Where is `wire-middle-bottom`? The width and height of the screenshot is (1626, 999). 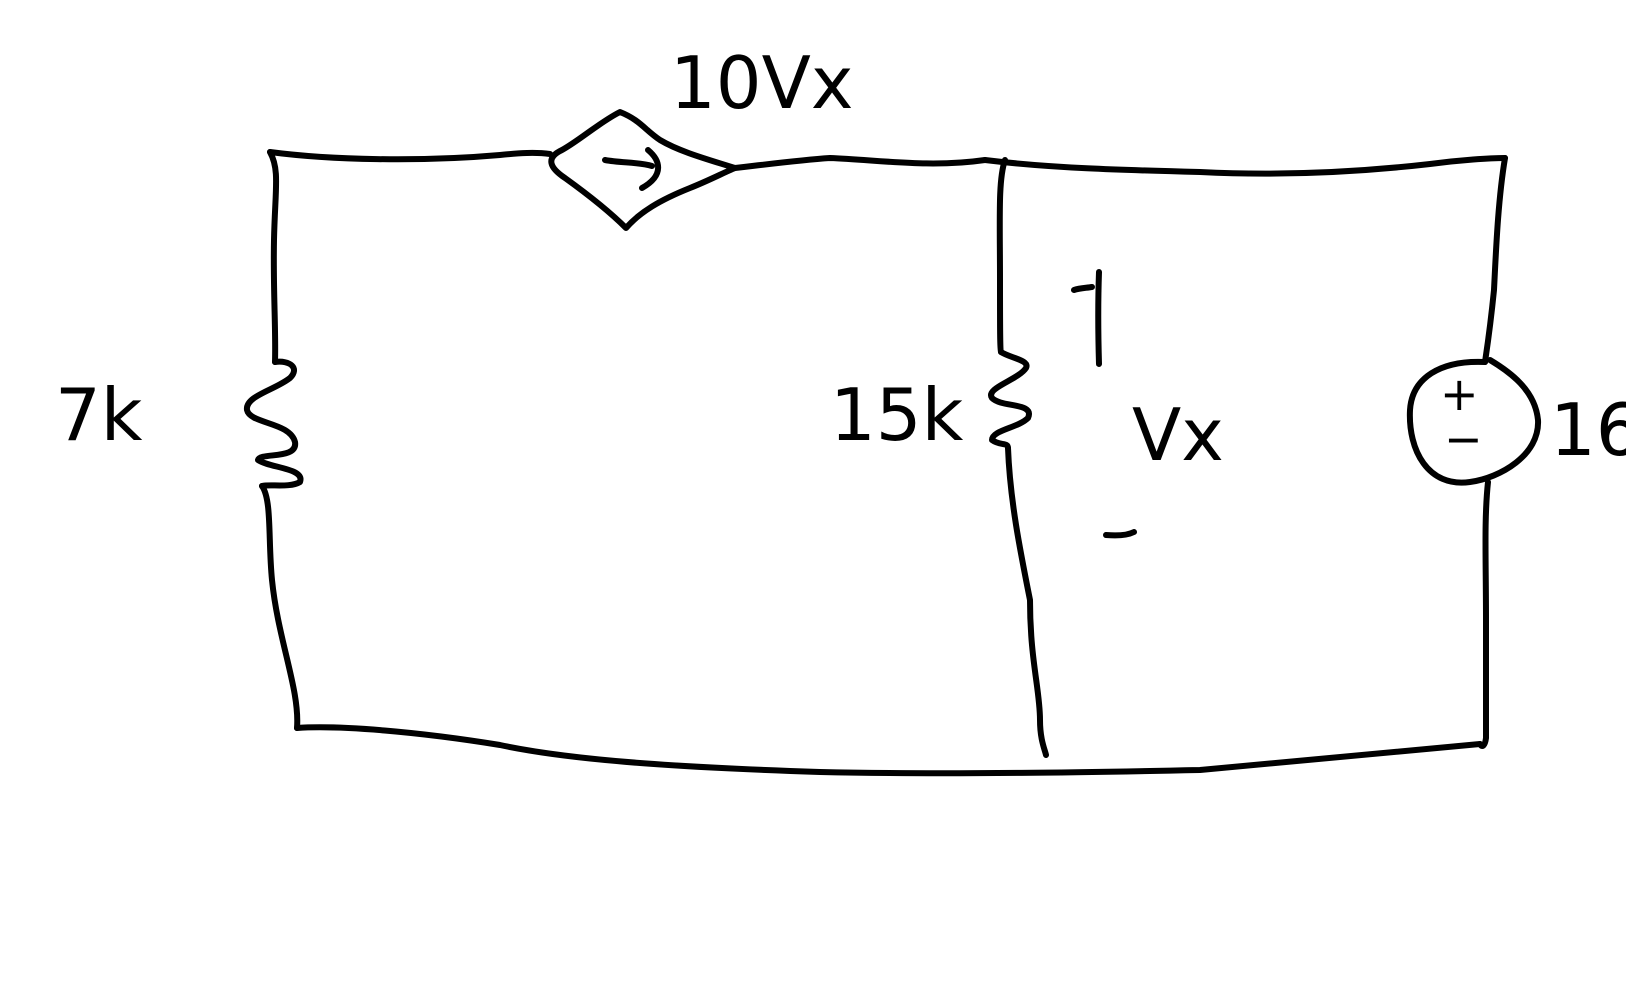
wire-middle-bottom is located at coordinates (1027, 601).